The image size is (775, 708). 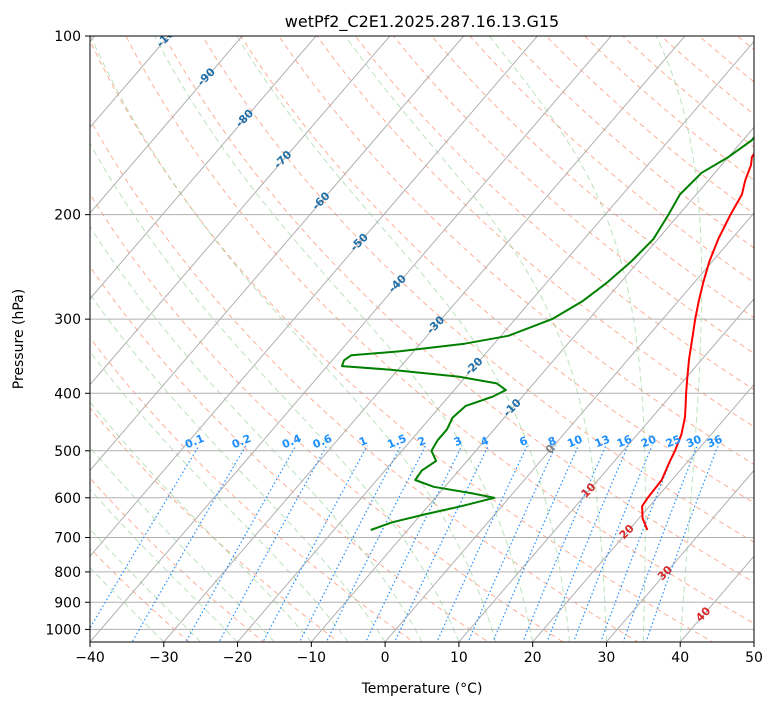 I want to click on mixing-ratio-label-17: 36, so click(x=714, y=442).